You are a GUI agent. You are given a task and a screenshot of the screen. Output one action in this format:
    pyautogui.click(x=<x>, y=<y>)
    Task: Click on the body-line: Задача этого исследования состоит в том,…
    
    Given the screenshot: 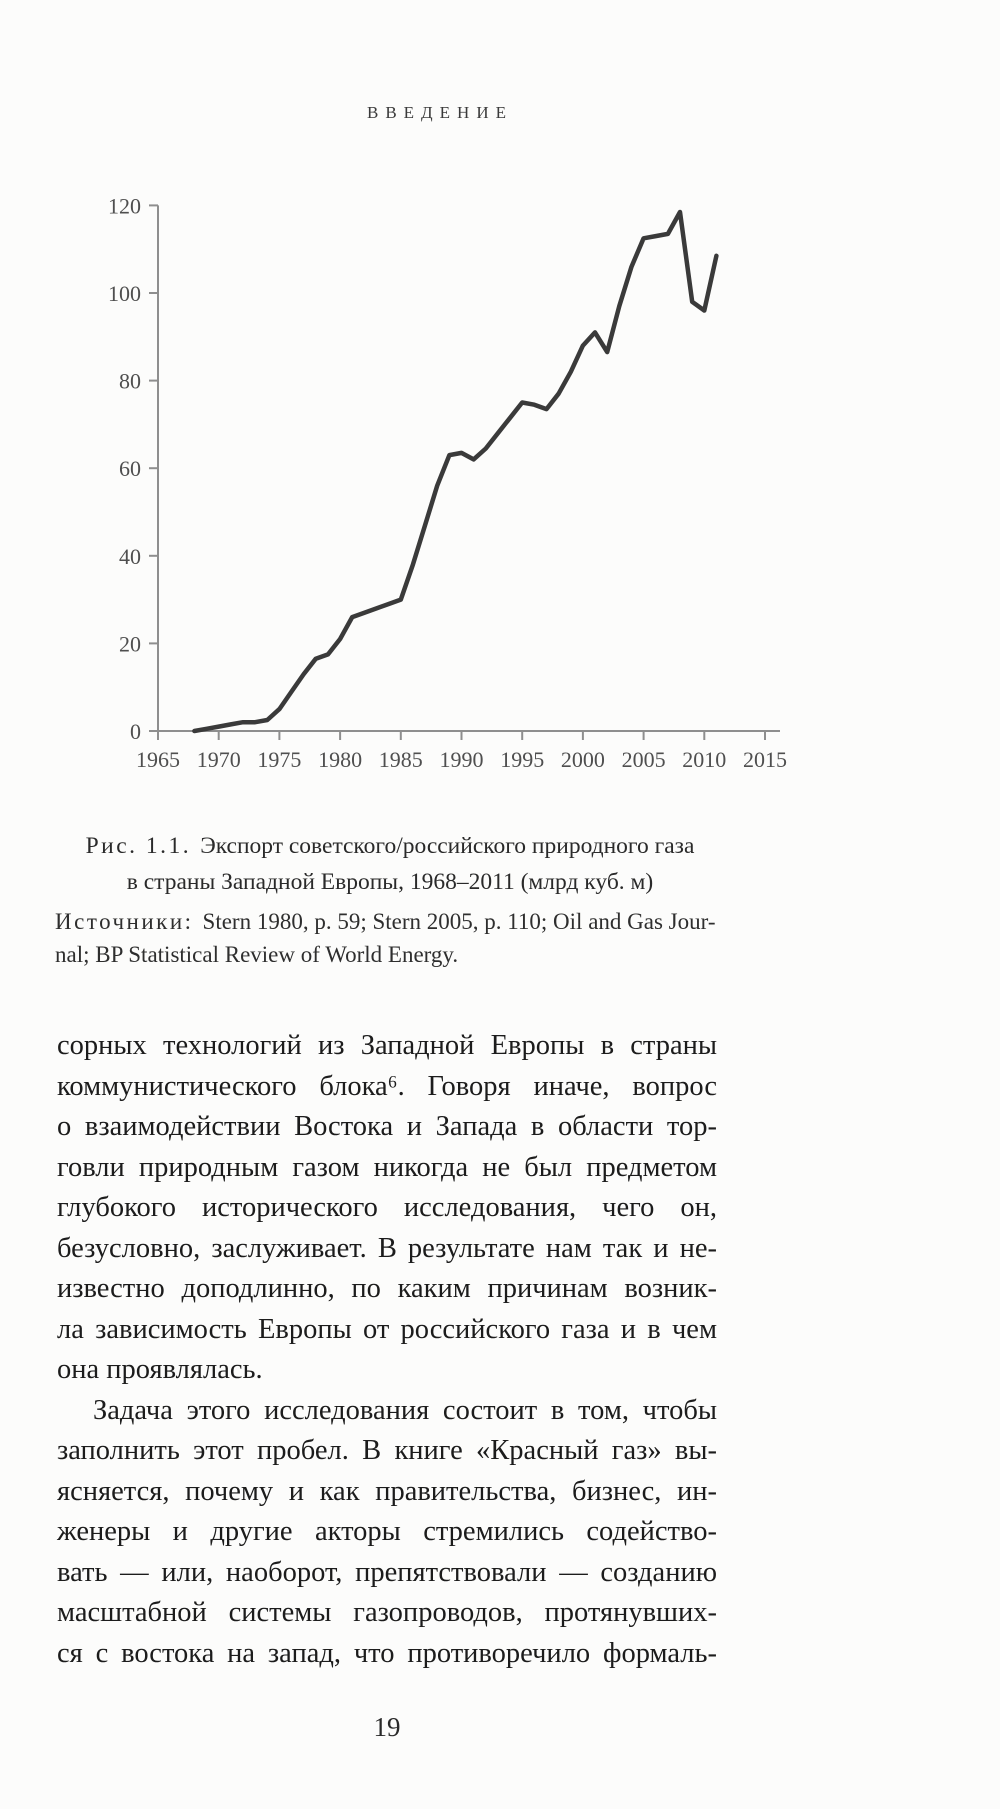 What is the action you would take?
    pyautogui.click(x=405, y=1410)
    